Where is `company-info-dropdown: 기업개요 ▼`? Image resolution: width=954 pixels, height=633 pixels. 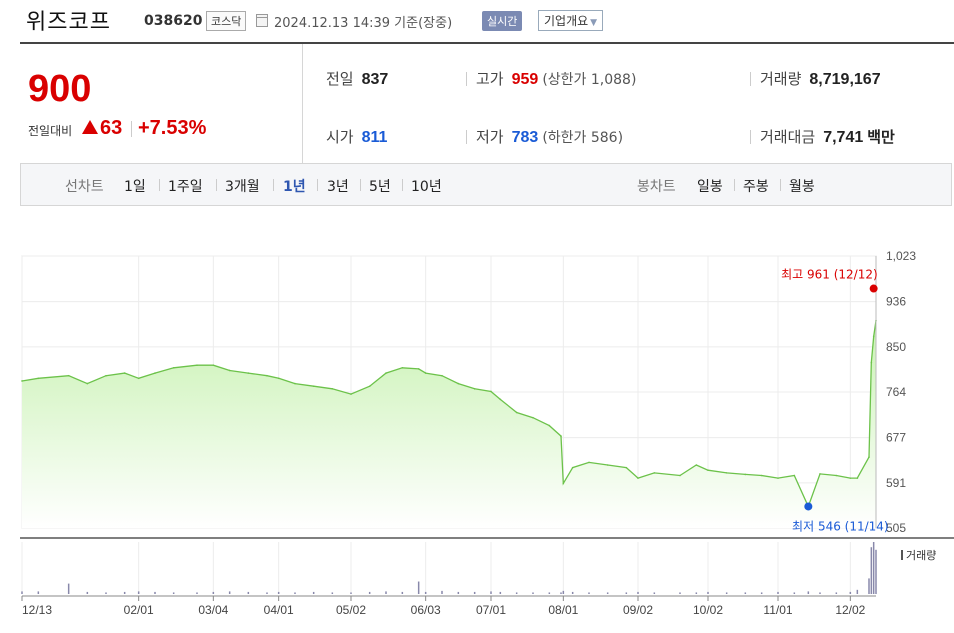
company-info-dropdown: 기업개요 ▼ is located at coordinates (571, 20).